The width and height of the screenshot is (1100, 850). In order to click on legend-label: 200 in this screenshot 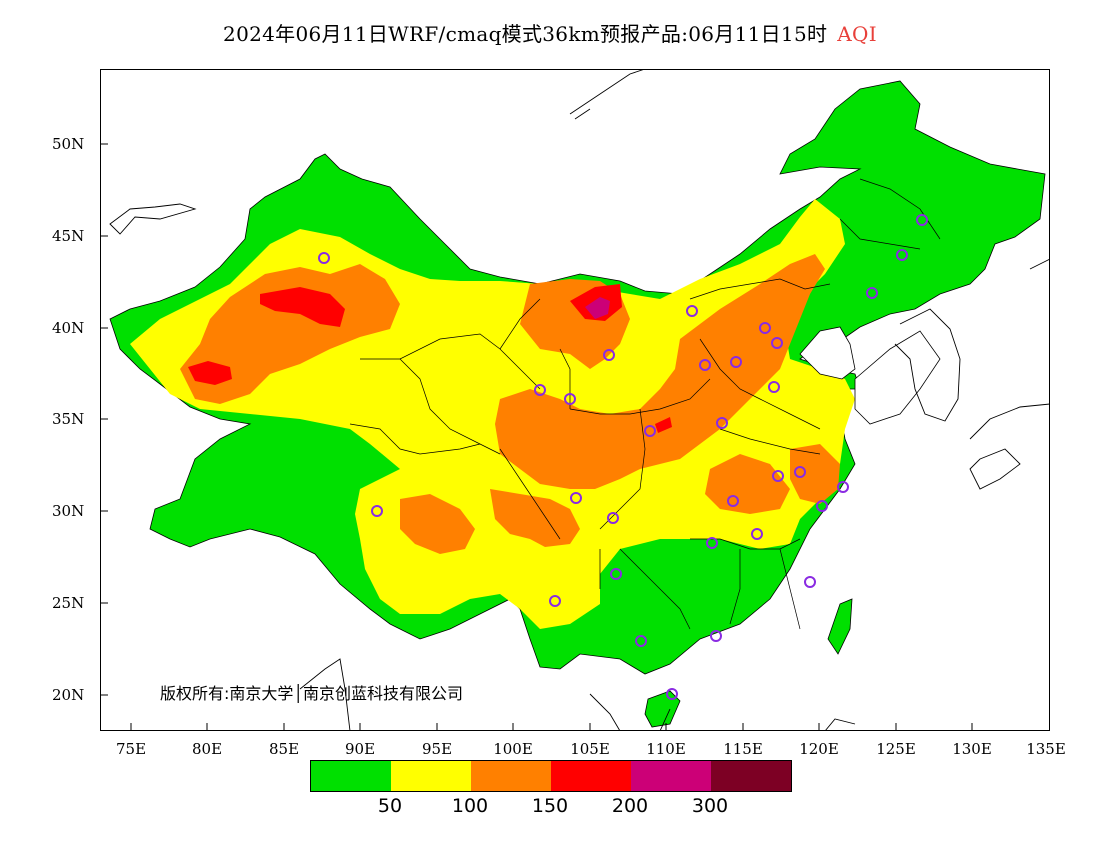, I will do `click(630, 806)`.